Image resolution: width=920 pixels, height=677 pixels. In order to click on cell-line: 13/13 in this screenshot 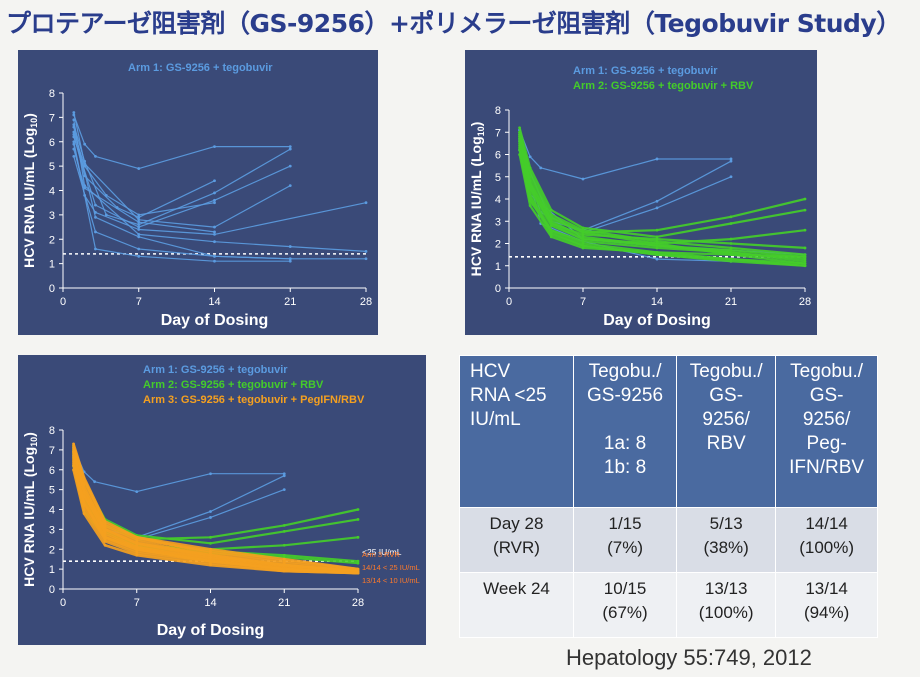, I will do `click(726, 588)`.